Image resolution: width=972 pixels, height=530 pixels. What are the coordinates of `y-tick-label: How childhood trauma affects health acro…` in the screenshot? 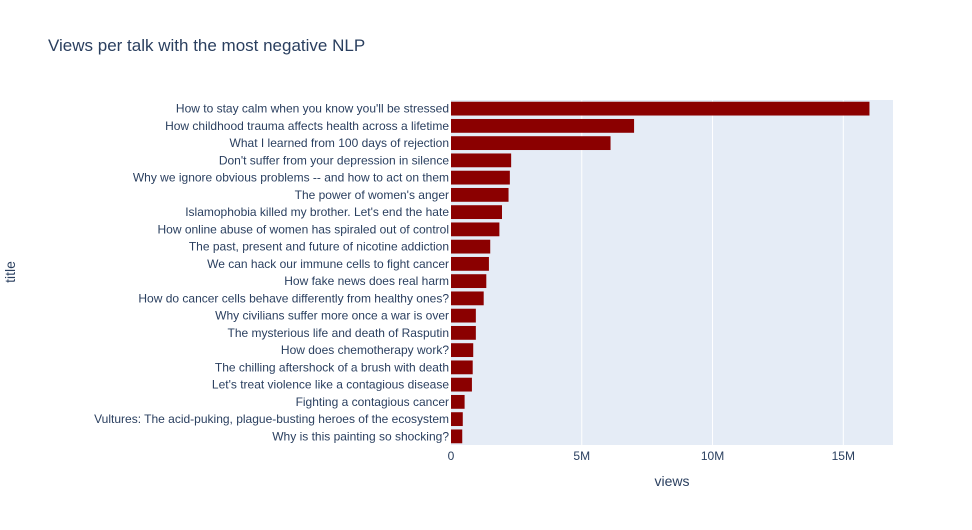 It's located at (307, 126).